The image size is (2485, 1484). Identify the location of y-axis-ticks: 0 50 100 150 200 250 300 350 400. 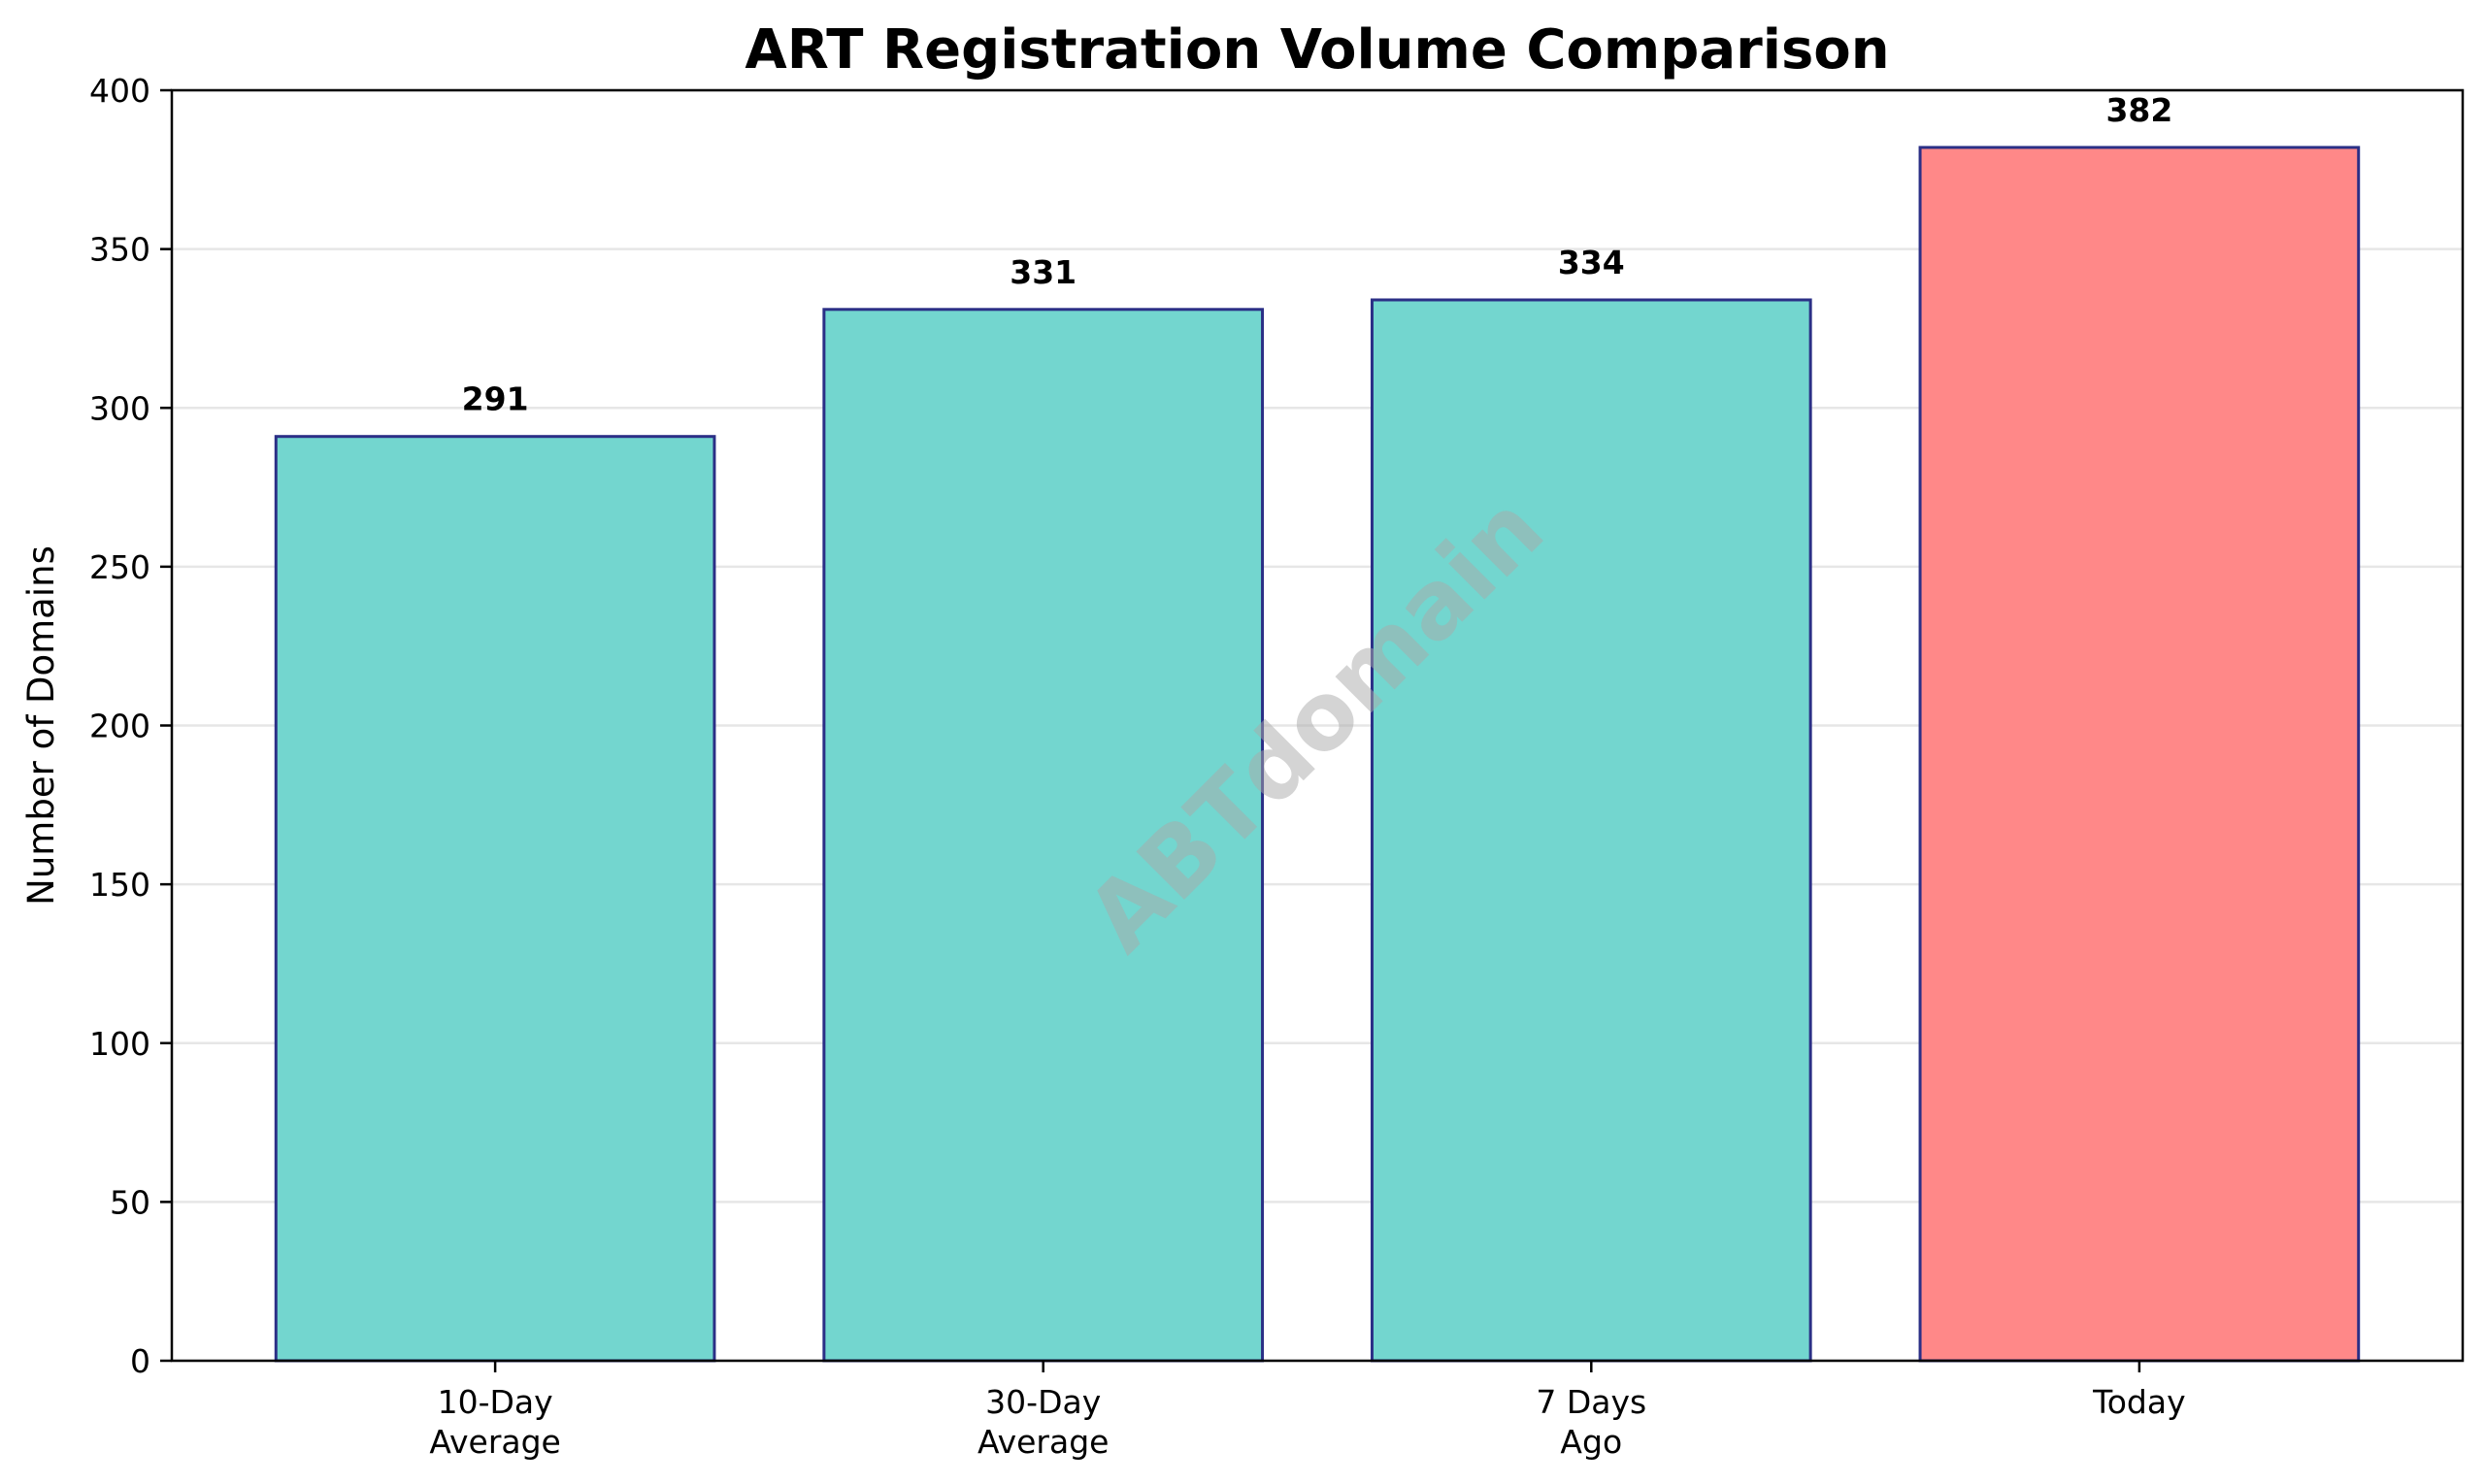
(130, 726).